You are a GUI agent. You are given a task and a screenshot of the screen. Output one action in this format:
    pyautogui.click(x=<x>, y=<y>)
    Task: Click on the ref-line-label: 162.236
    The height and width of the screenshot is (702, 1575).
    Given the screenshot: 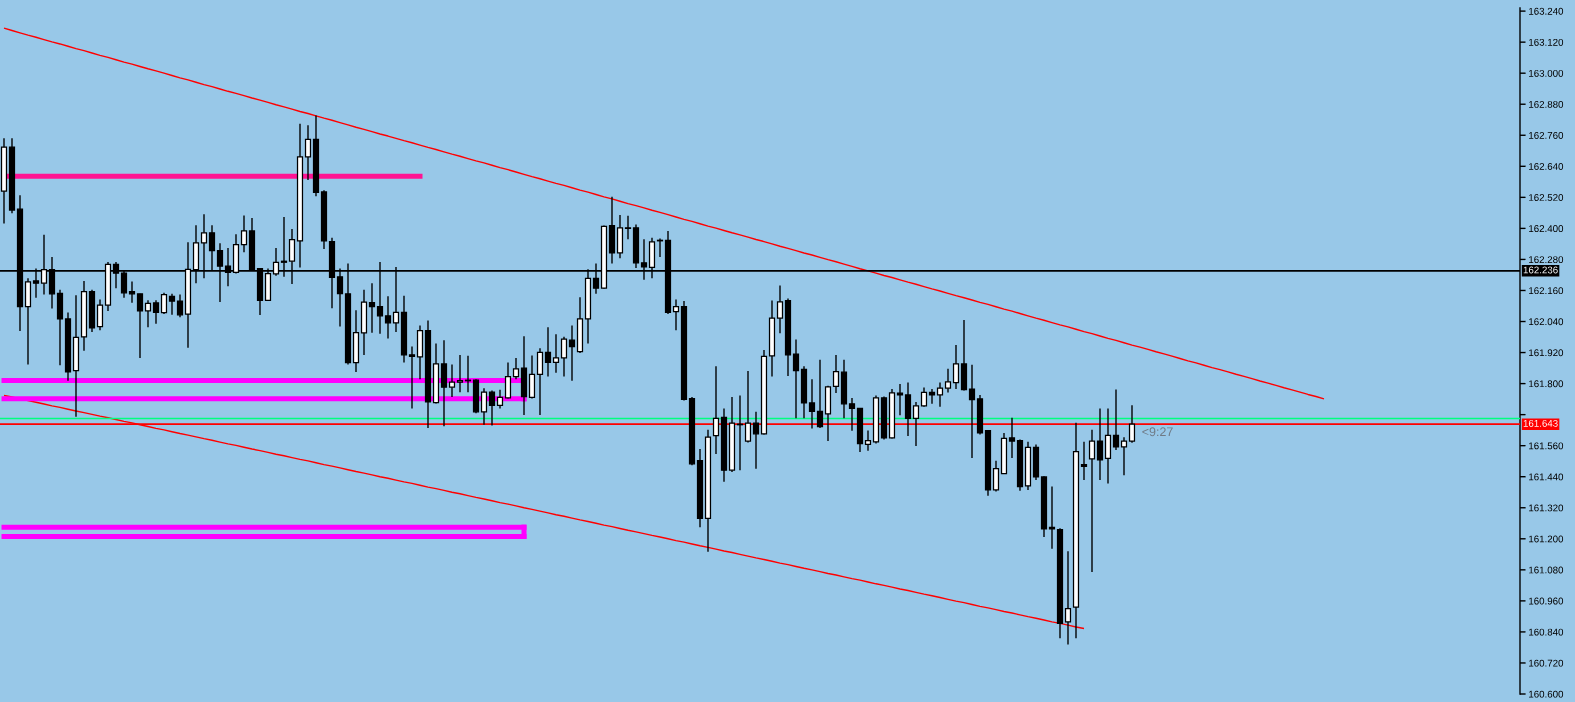 What is the action you would take?
    pyautogui.click(x=1540, y=270)
    